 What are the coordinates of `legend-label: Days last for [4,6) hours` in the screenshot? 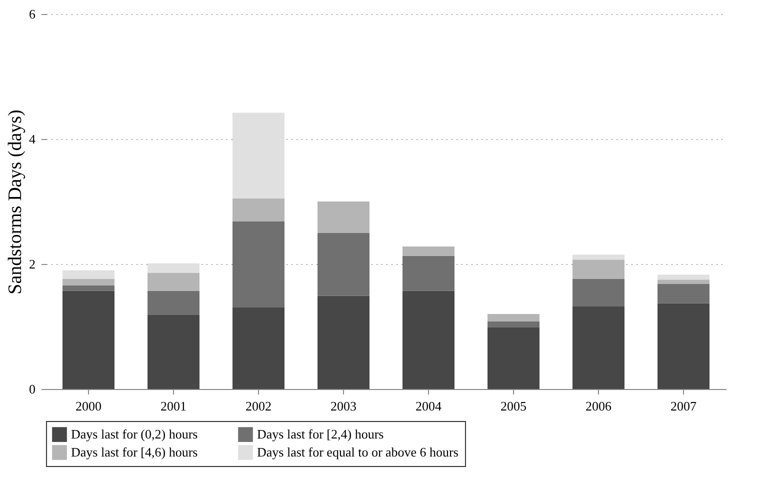 It's located at (134, 452).